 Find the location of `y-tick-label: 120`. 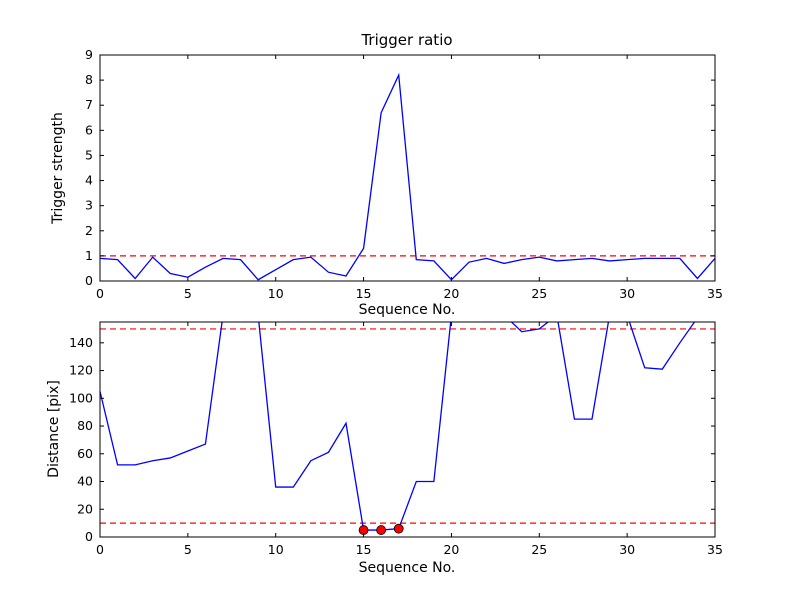

y-tick-label: 120 is located at coordinates (81, 370).